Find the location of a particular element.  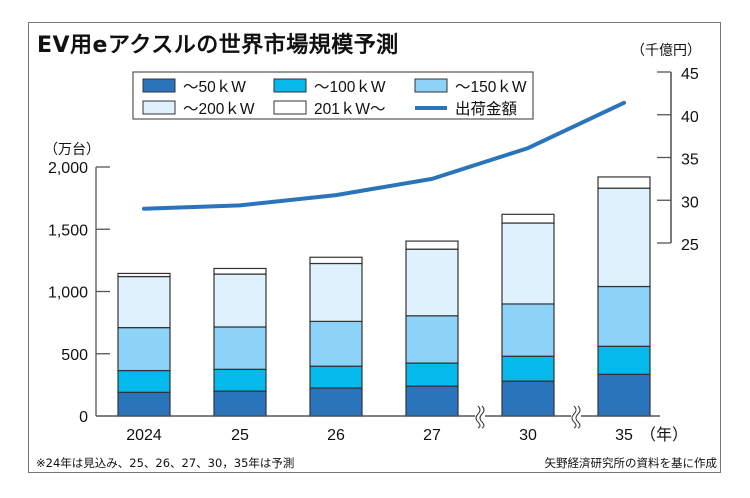

legend: ～50ｋW ～100ｋW ～150ｋW ～200ｋW 201ｋW～ 出荷金額 is located at coordinates (333, 95).